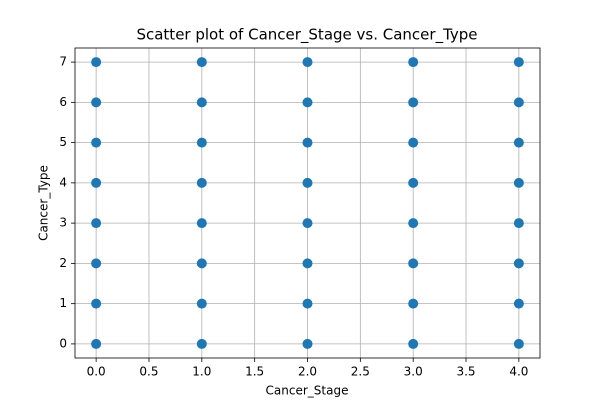 The image size is (600, 400). Describe the element at coordinates (96, 372) in the screenshot. I see `x-tick-label: 0.0` at that location.